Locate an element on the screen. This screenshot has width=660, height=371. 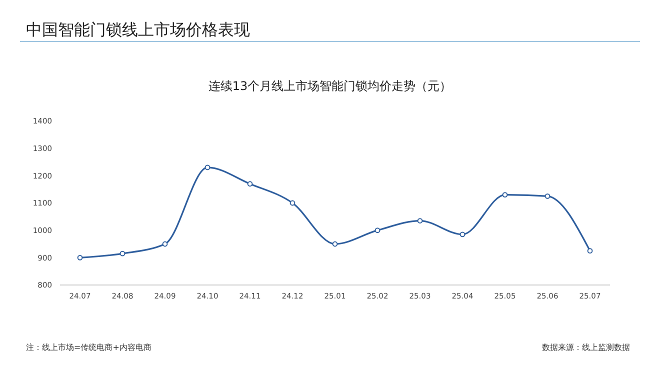
source-note: 数据来源：线上监测数据 is located at coordinates (586, 347).